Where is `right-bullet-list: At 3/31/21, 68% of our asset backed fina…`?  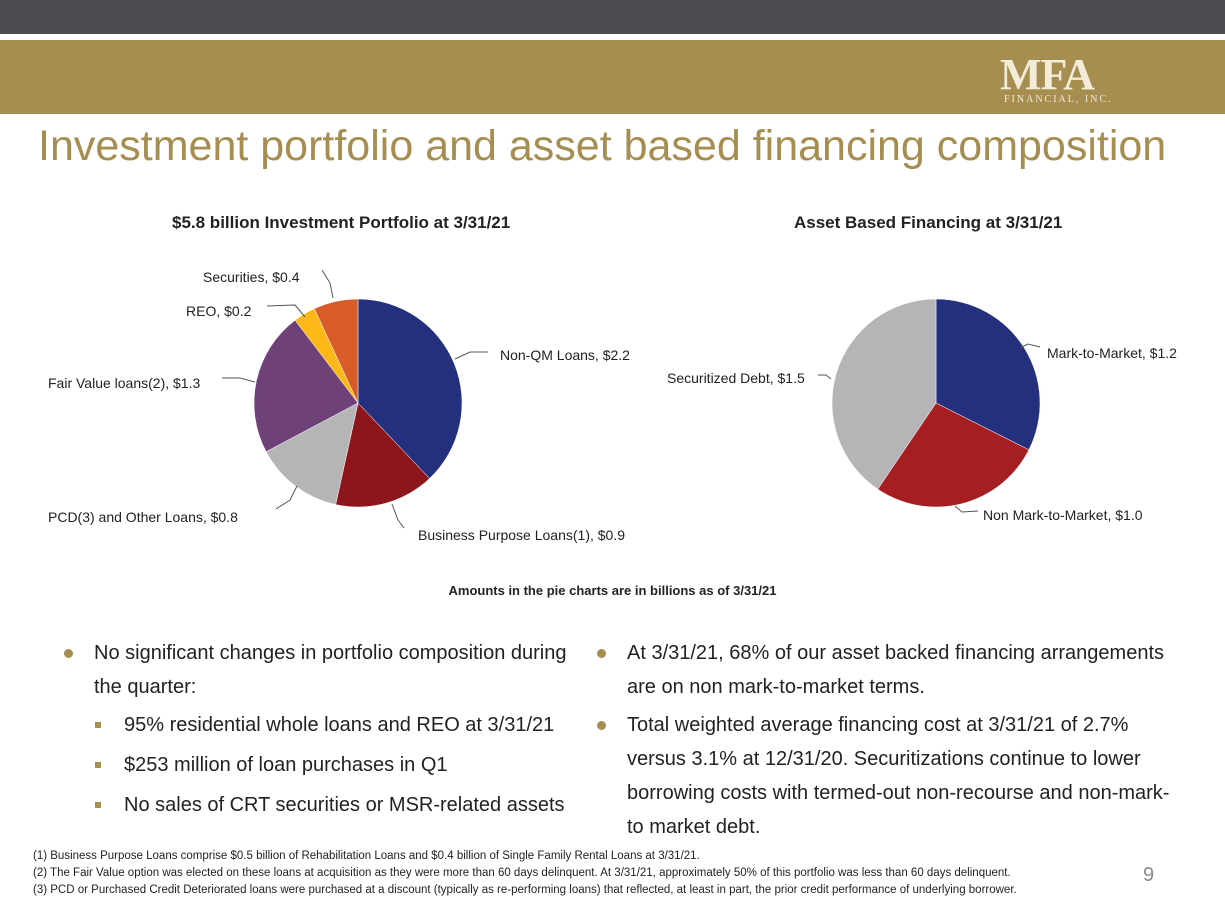
right-bullet-list: At 3/31/21, 68% of our asset backed fina… is located at coordinates (888, 742).